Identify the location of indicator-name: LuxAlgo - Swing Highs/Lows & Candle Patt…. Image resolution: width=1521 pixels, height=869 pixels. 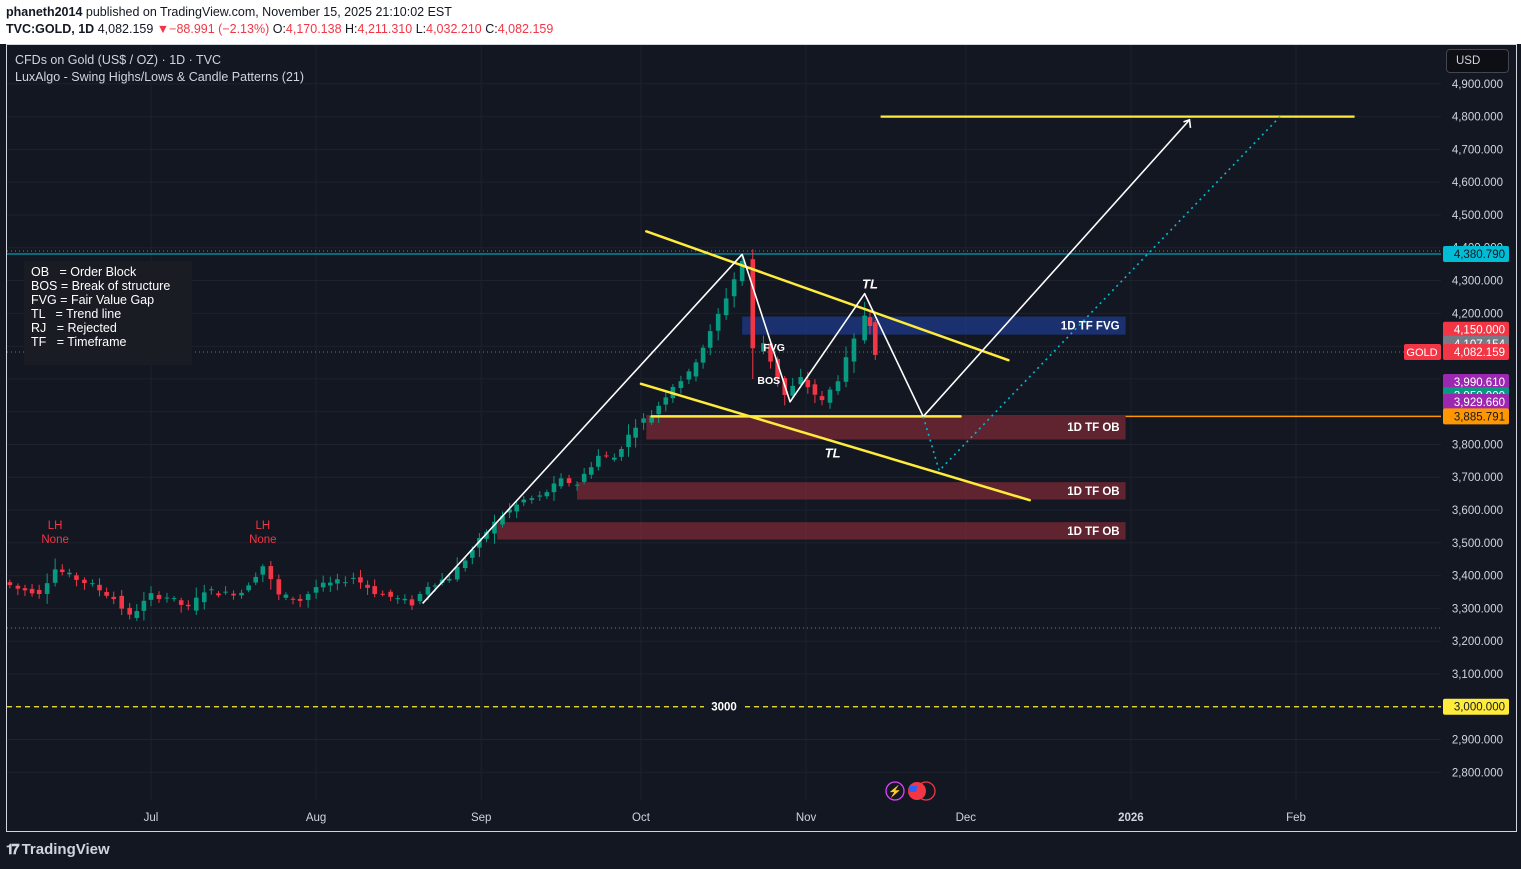
(160, 77).